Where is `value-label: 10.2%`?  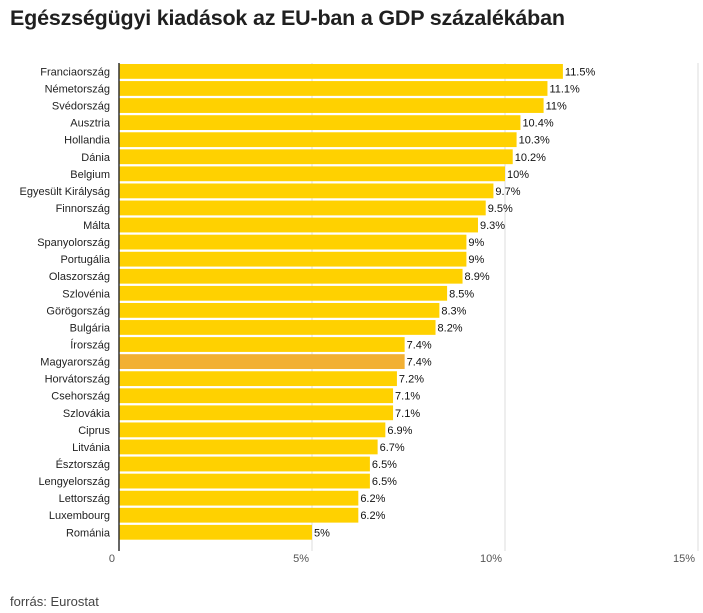
value-label: 10.2% is located at coordinates (530, 158).